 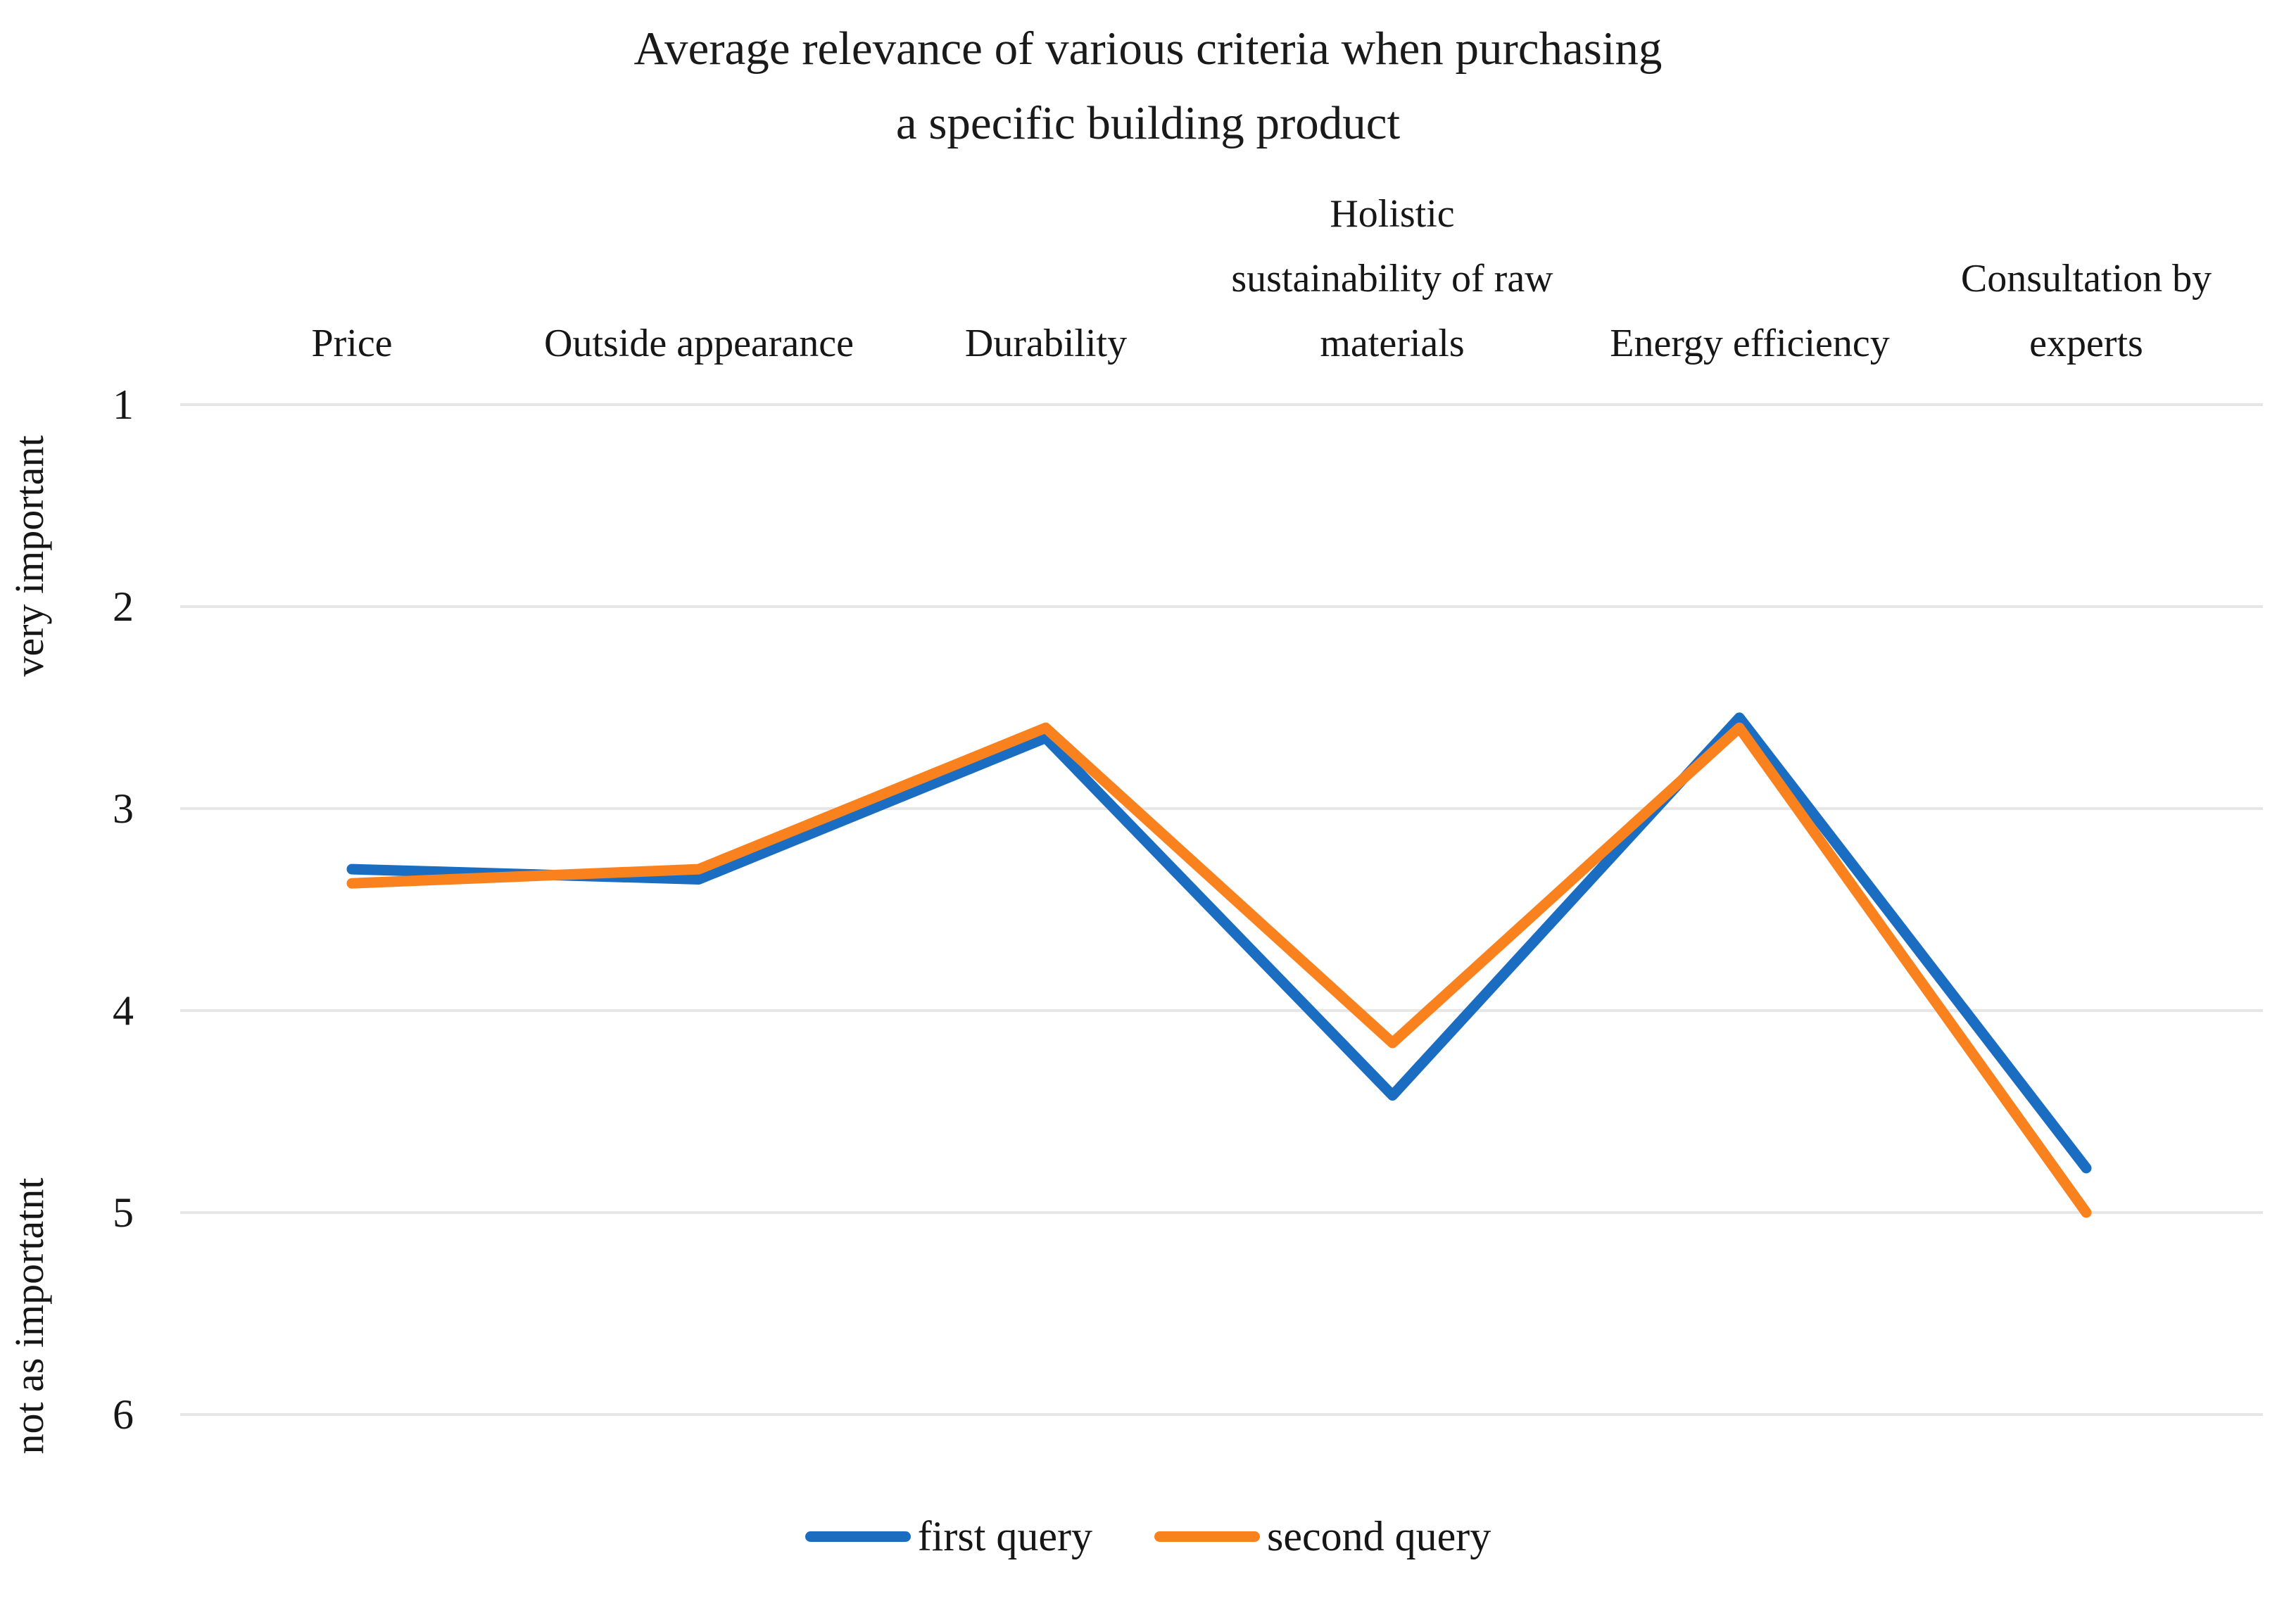 I want to click on category-label-durability: Durability, so click(x=1046, y=343).